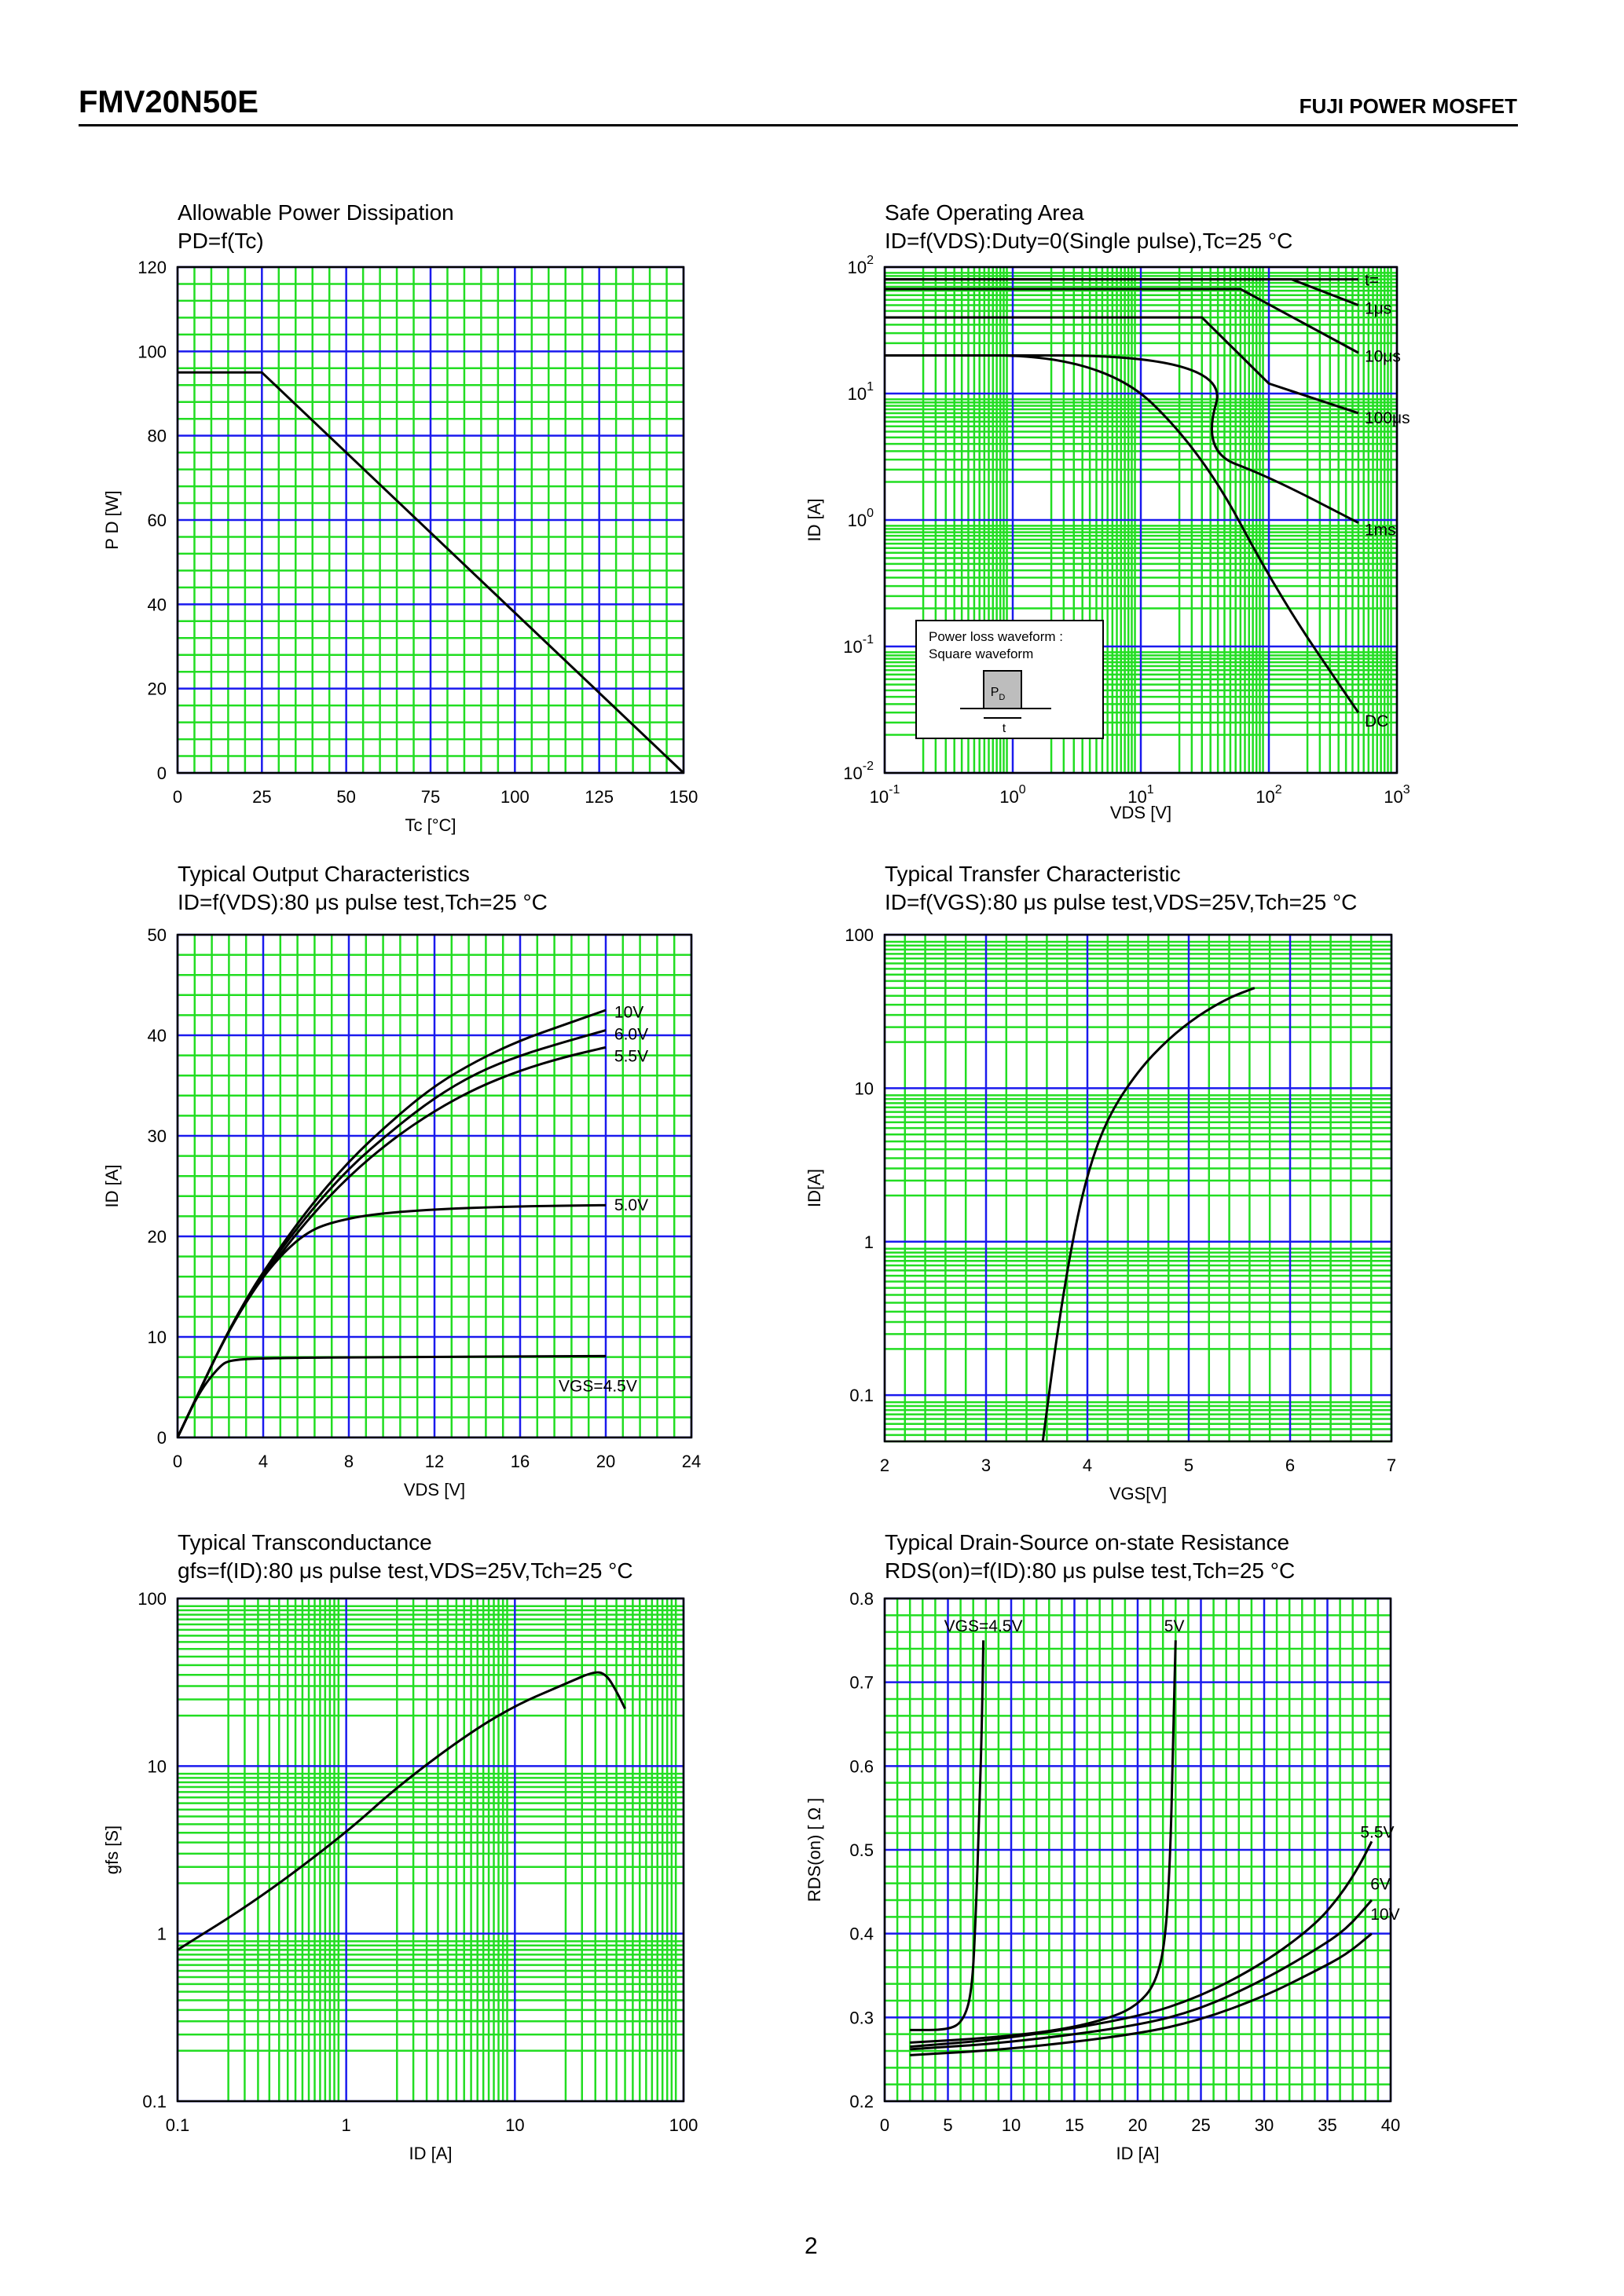 This screenshot has width=1624, height=2296. What do you see at coordinates (861, 265) in the screenshot?
I see `y-tick-label: 102` at bounding box center [861, 265].